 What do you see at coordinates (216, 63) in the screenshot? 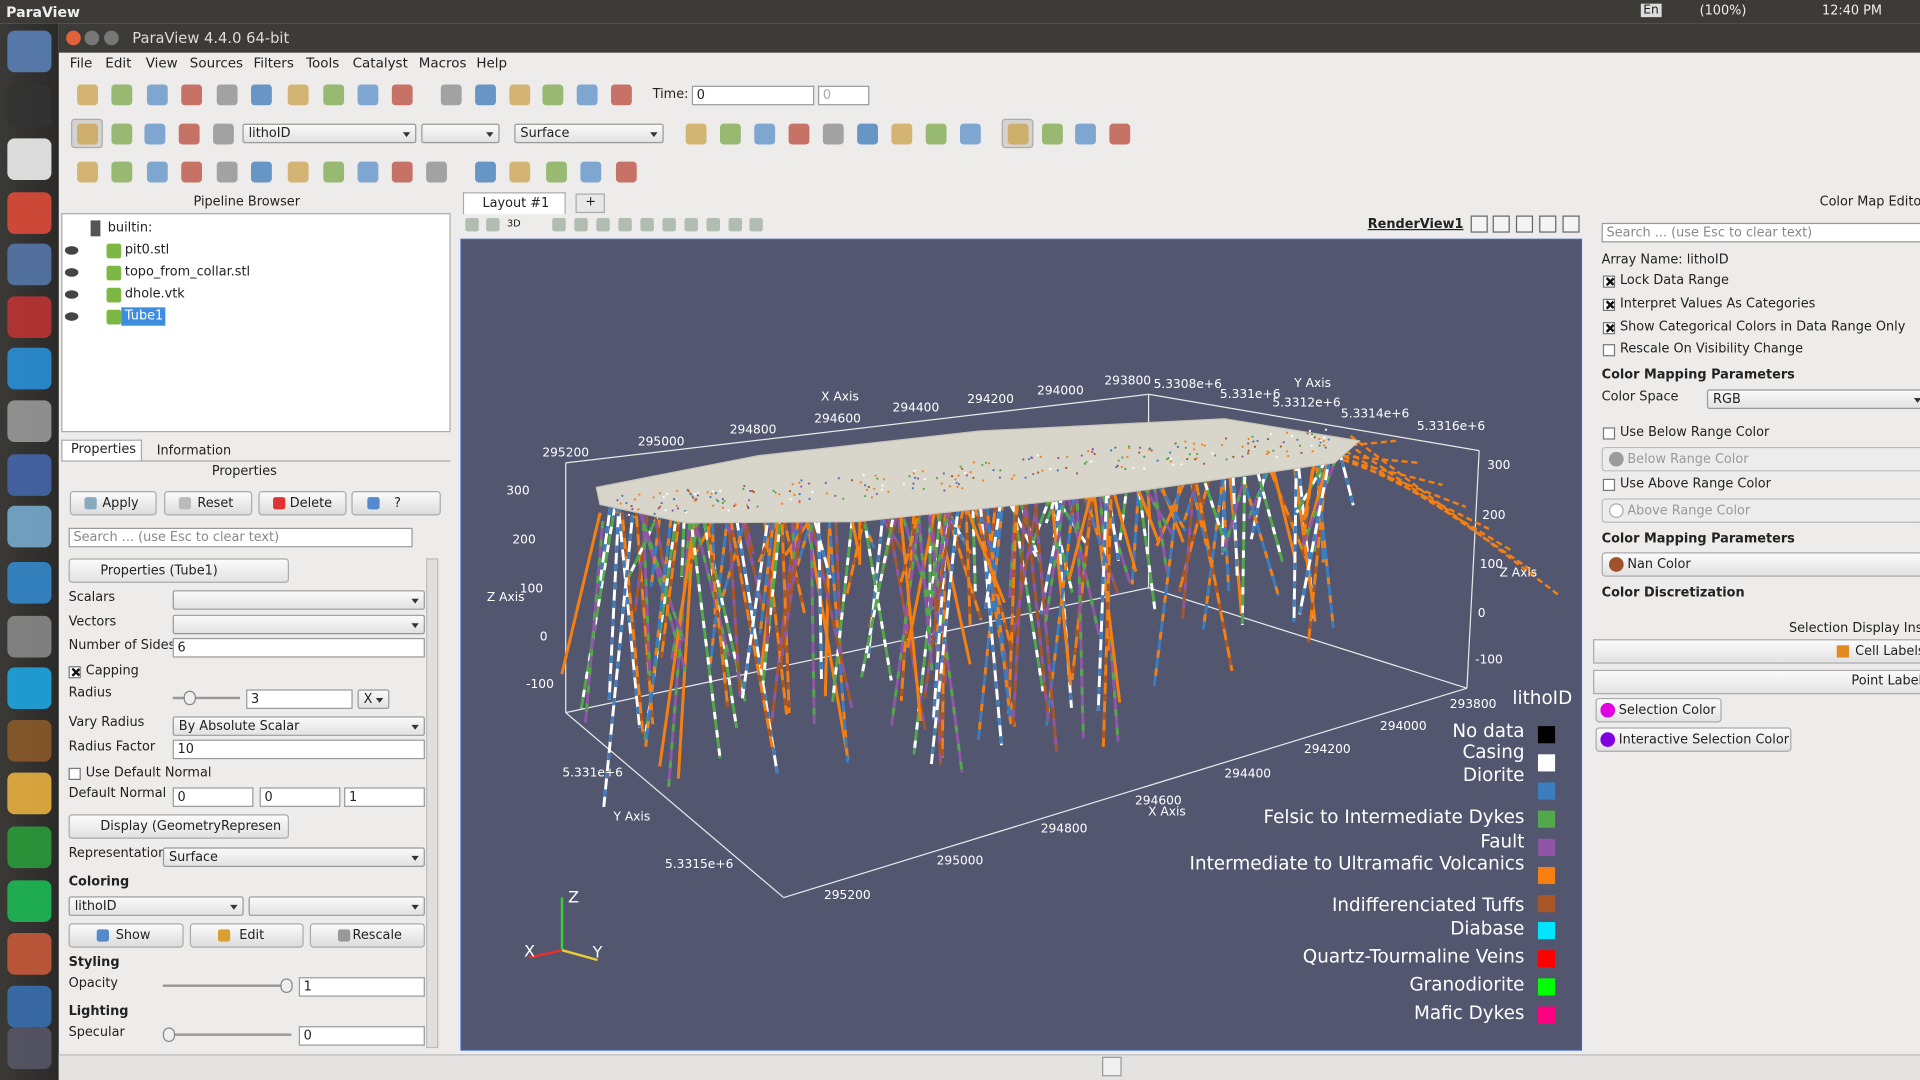
I see `menu-item: Sources` at bounding box center [216, 63].